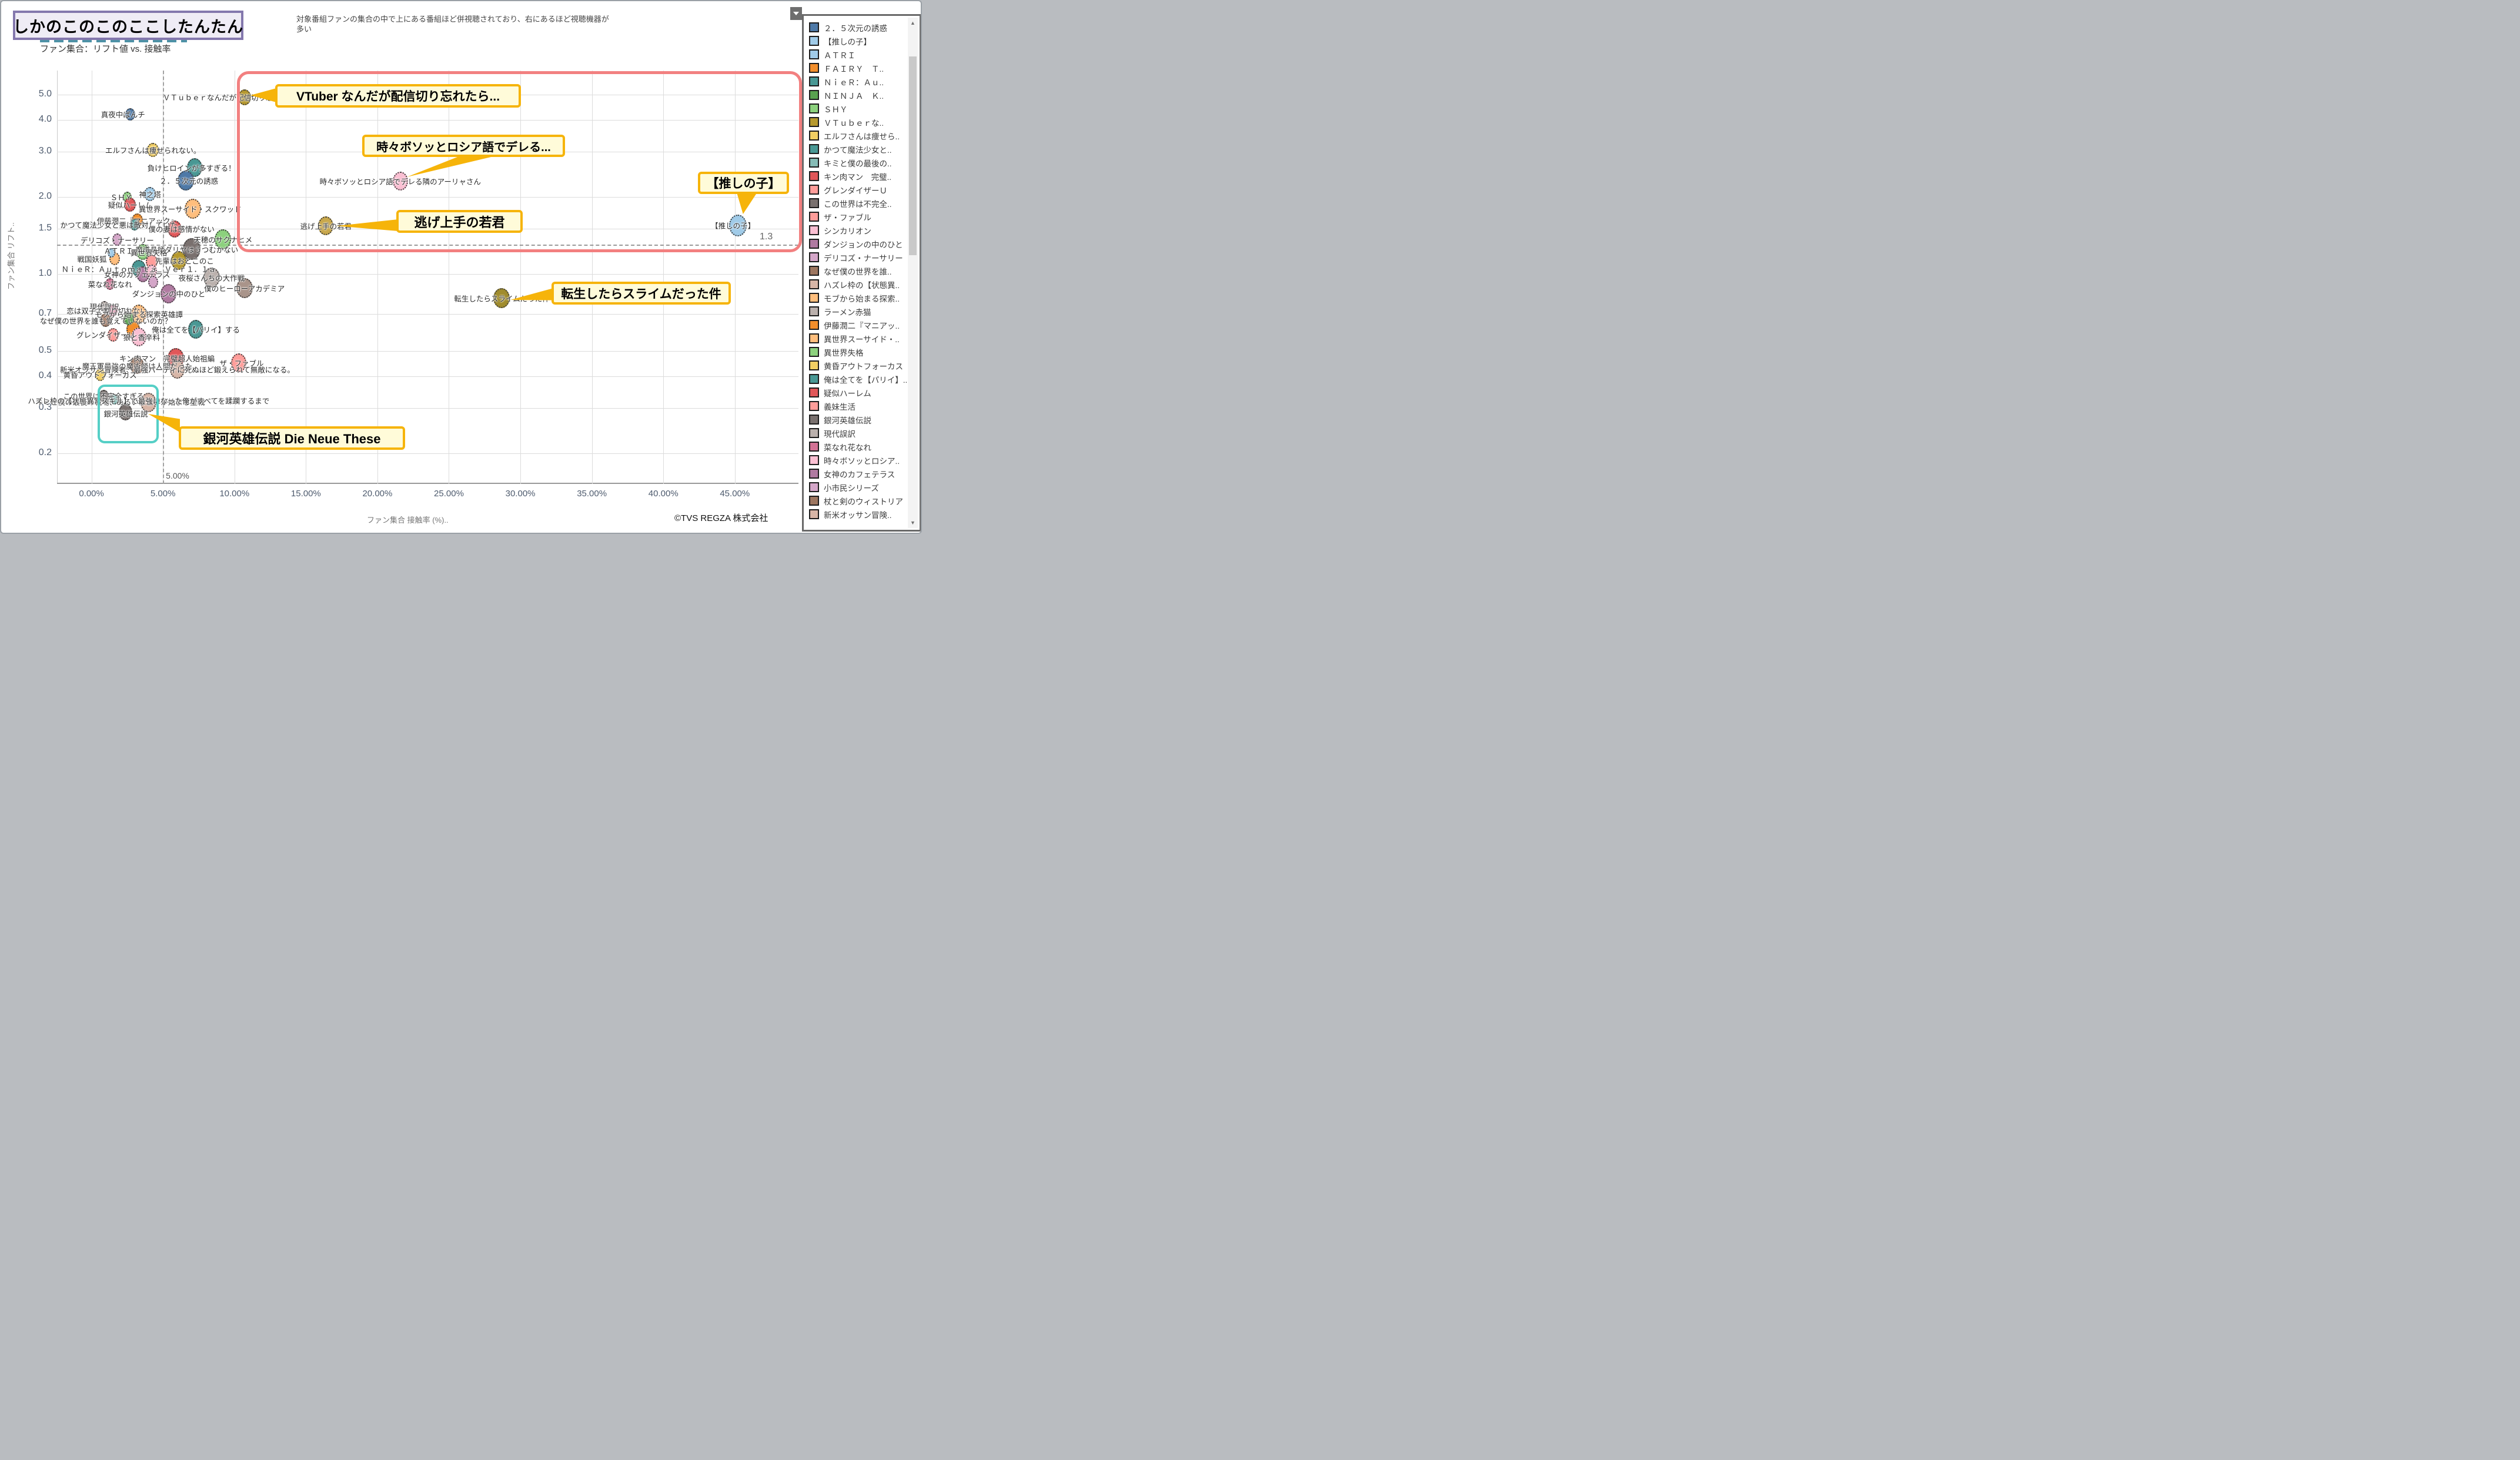 Image resolution: width=2520 pixels, height=1460 pixels. I want to click on scrollbar-thumb, so click(913, 155).